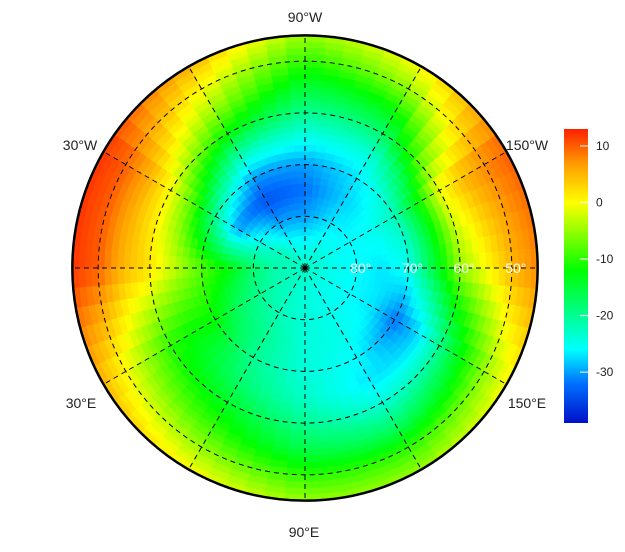 The height and width of the screenshot is (552, 625). Describe the element at coordinates (527, 403) in the screenshot. I see `lon-label-150e: 150°E` at that location.